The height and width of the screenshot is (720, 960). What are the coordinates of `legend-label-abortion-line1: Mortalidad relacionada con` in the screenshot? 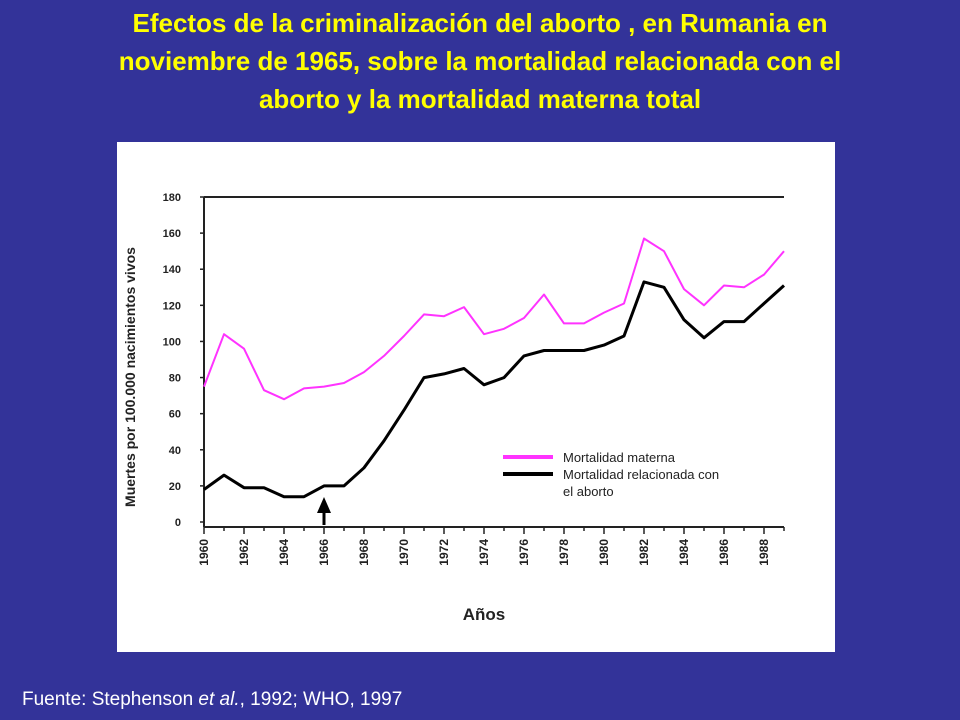 It's located at (641, 474).